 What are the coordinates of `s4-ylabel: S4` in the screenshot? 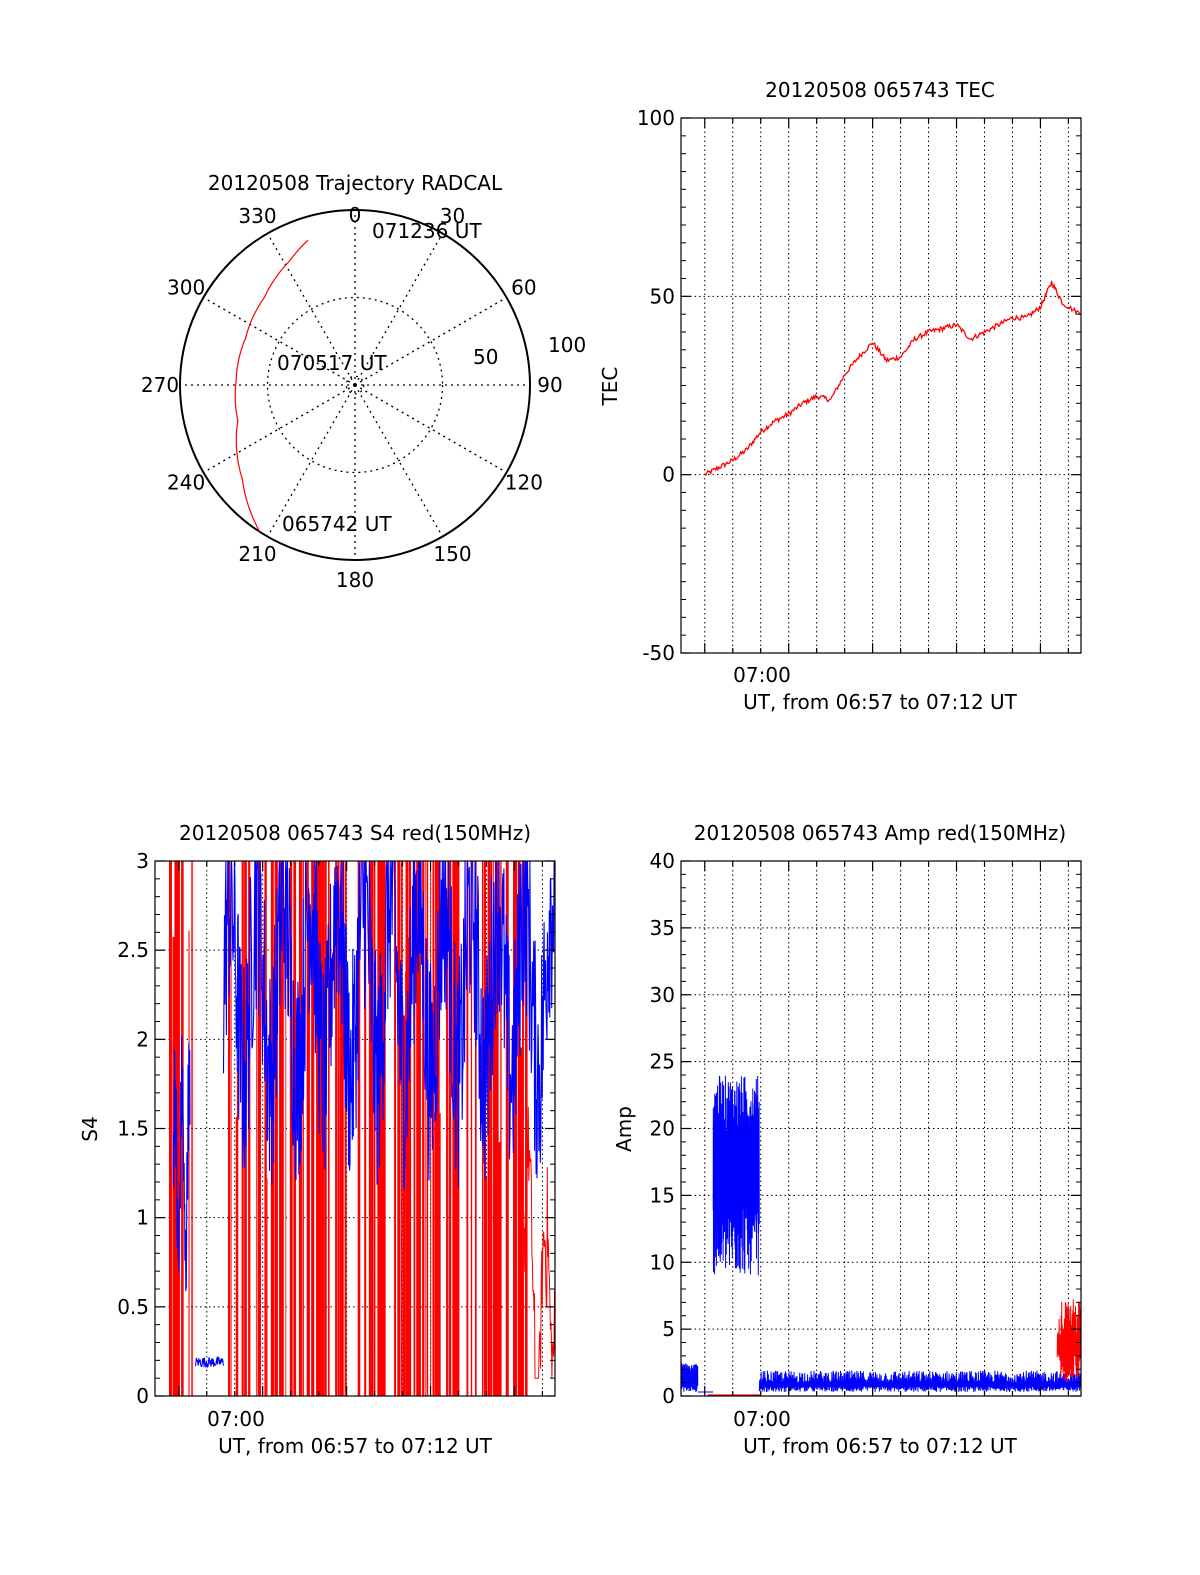 It's located at (90, 1128).